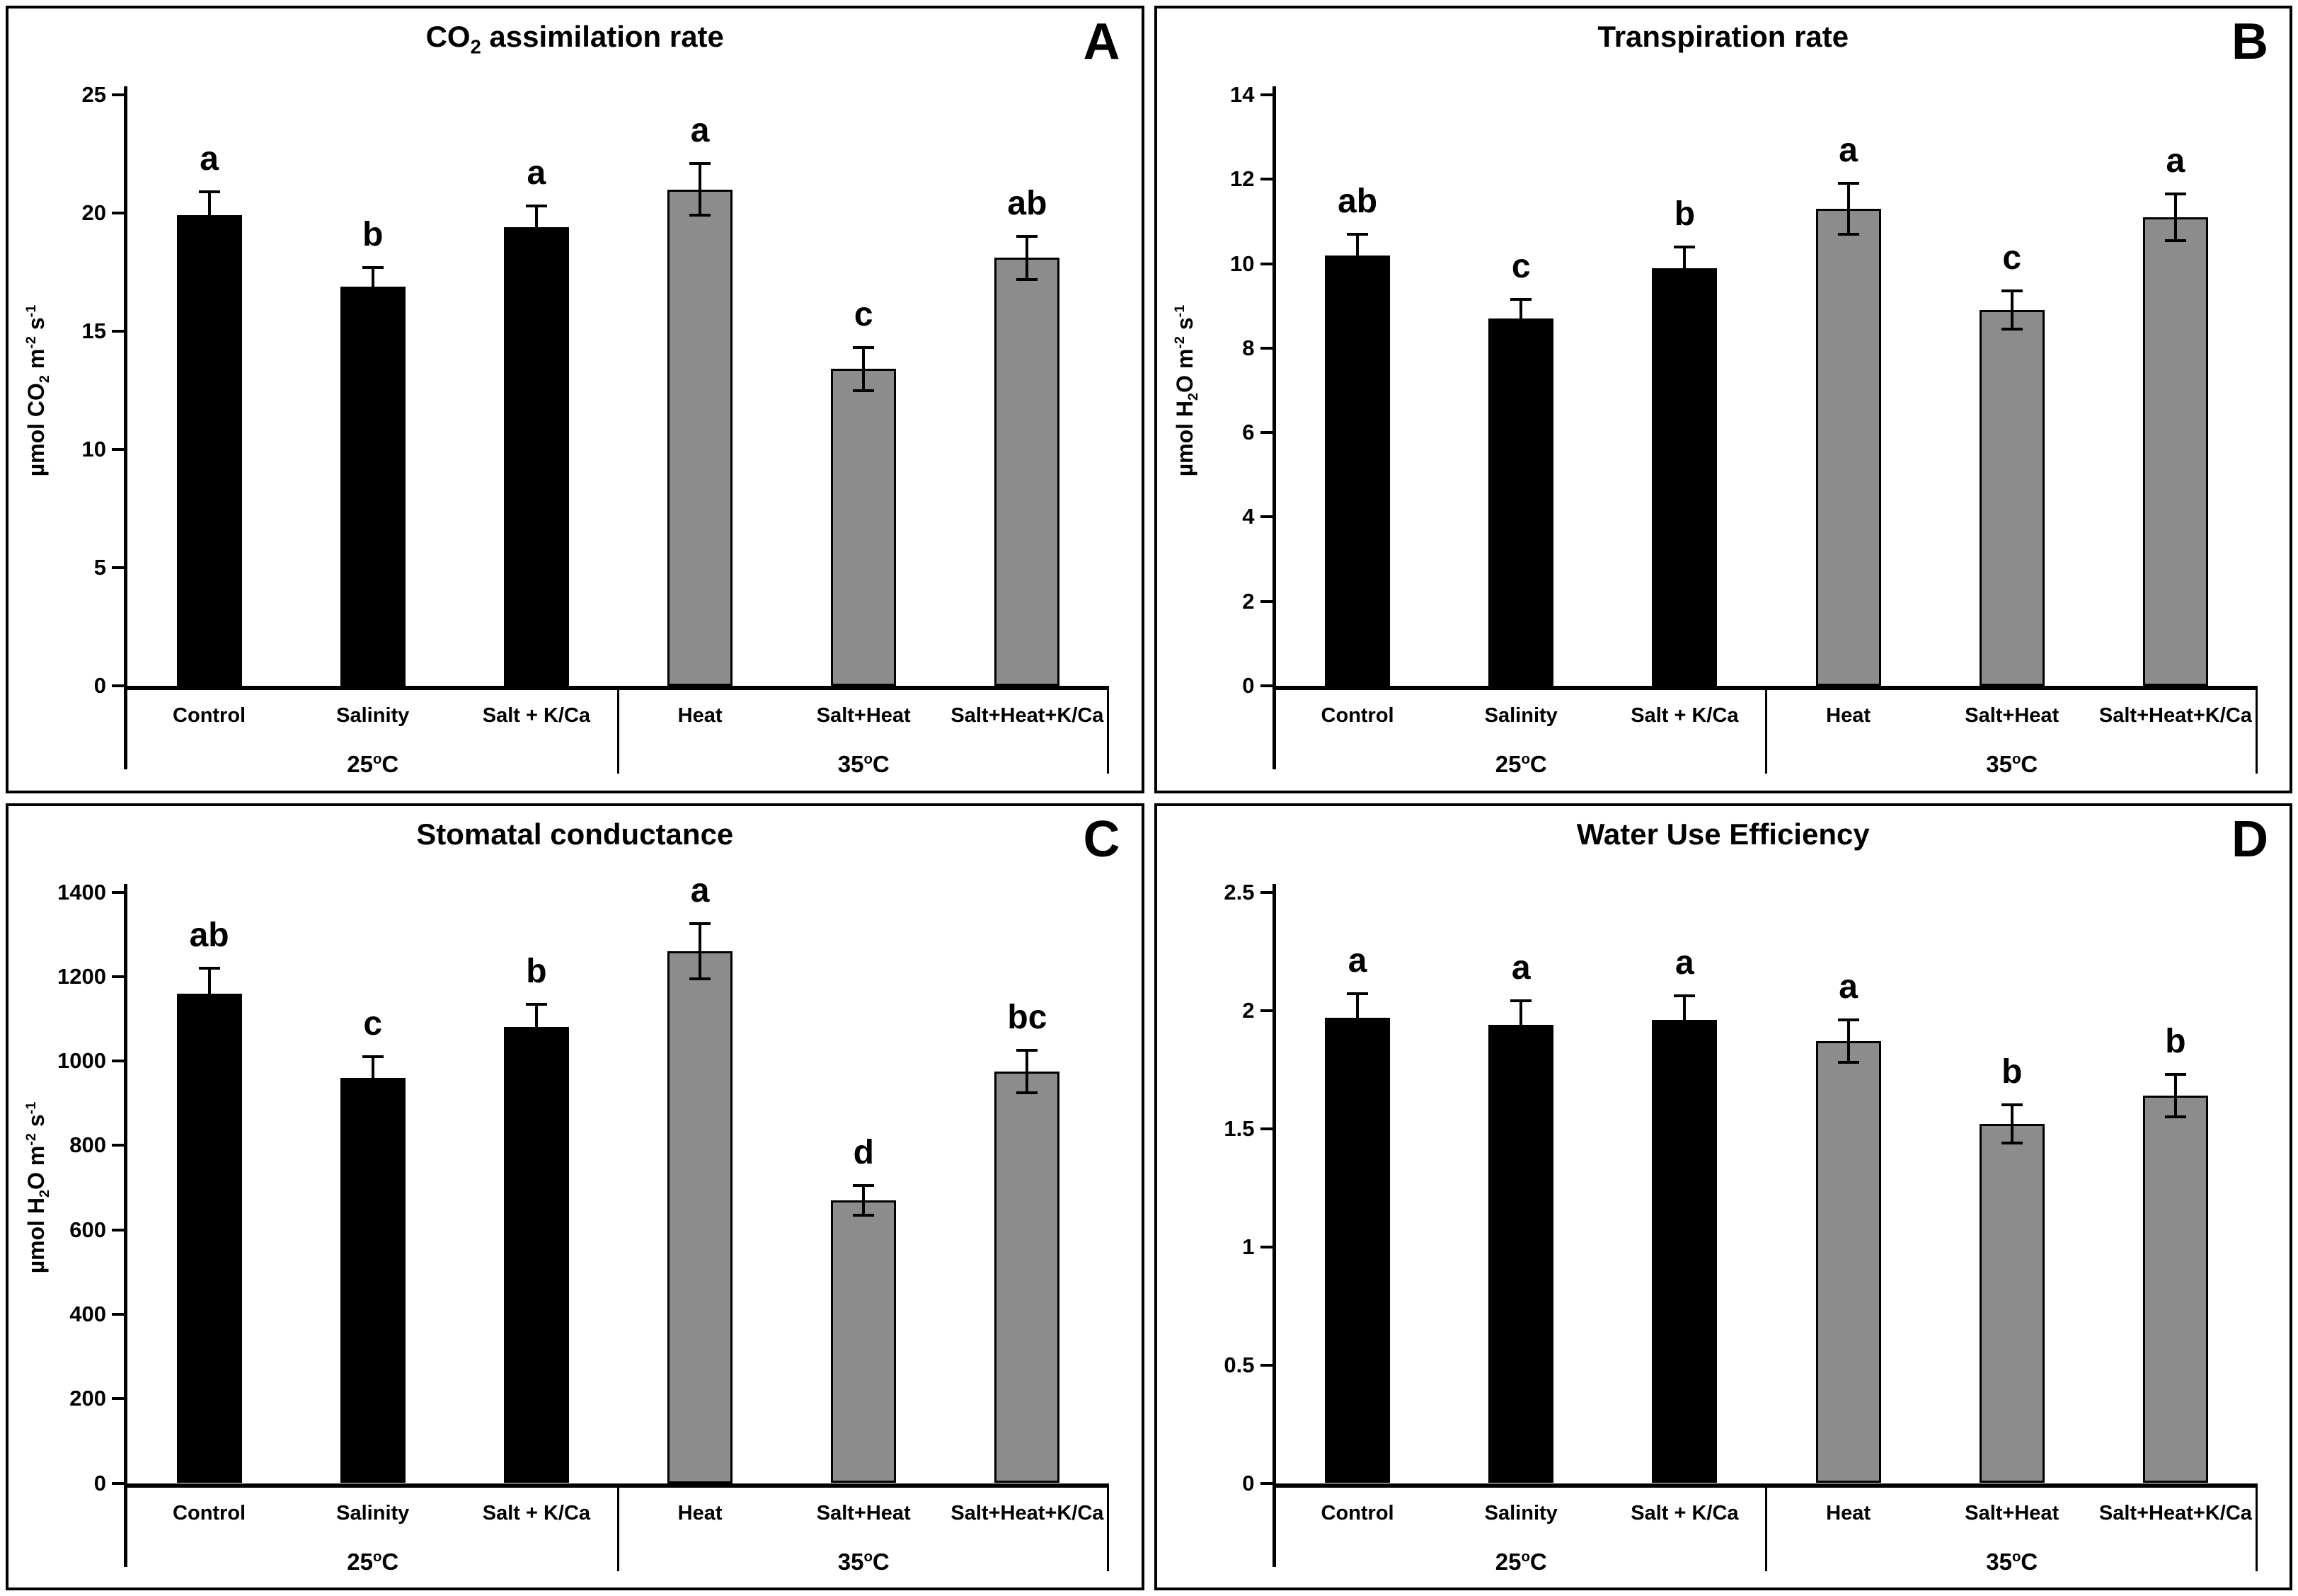 The height and width of the screenshot is (1596, 2298). Describe the element at coordinates (1027, 1071) in the screenshot. I see `error-bar-salt-heat-k-ca` at that location.